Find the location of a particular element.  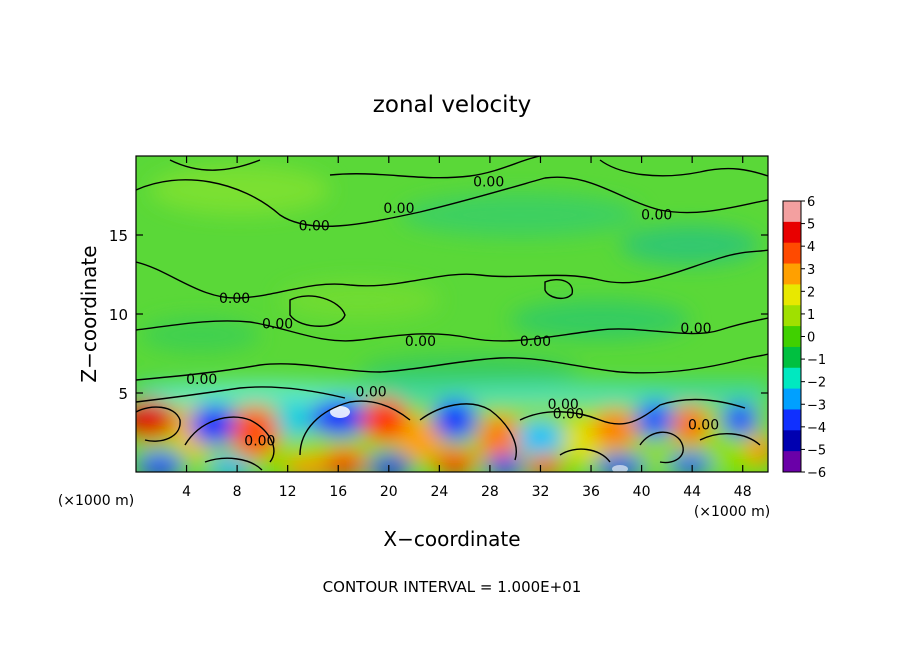

y-tick-label: 15 is located at coordinates (118, 236).